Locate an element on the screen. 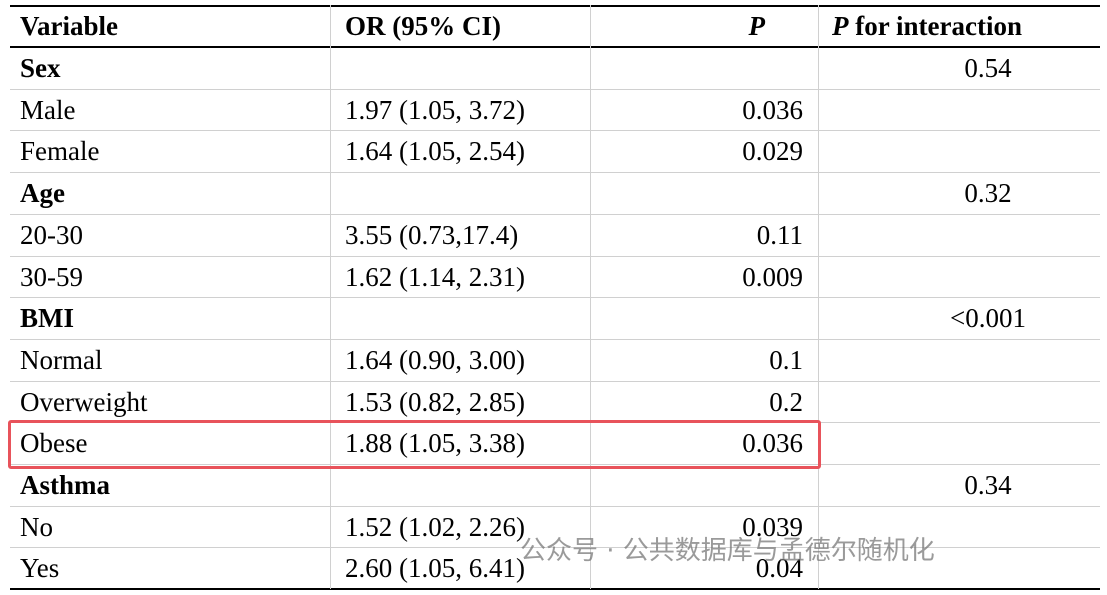 This screenshot has height=595, width=1107. p-value: 0.04 is located at coordinates (779, 568).